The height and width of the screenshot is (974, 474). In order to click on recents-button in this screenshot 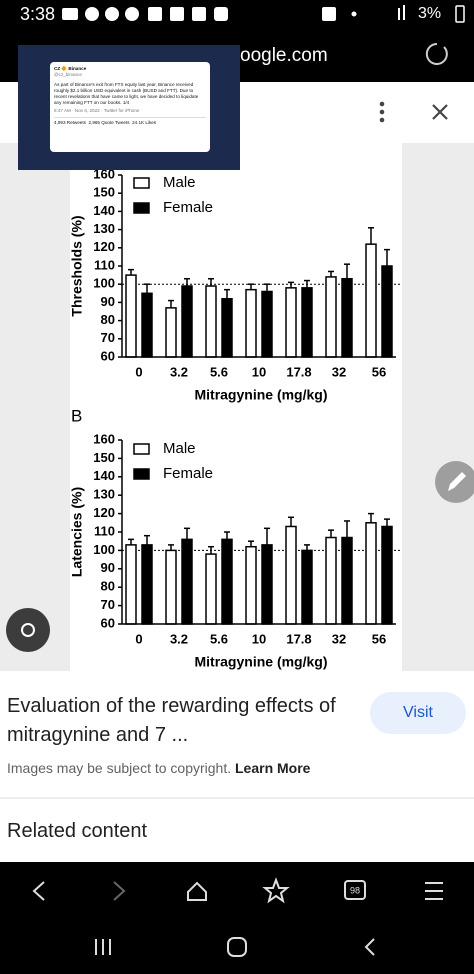, I will do `click(103, 947)`.